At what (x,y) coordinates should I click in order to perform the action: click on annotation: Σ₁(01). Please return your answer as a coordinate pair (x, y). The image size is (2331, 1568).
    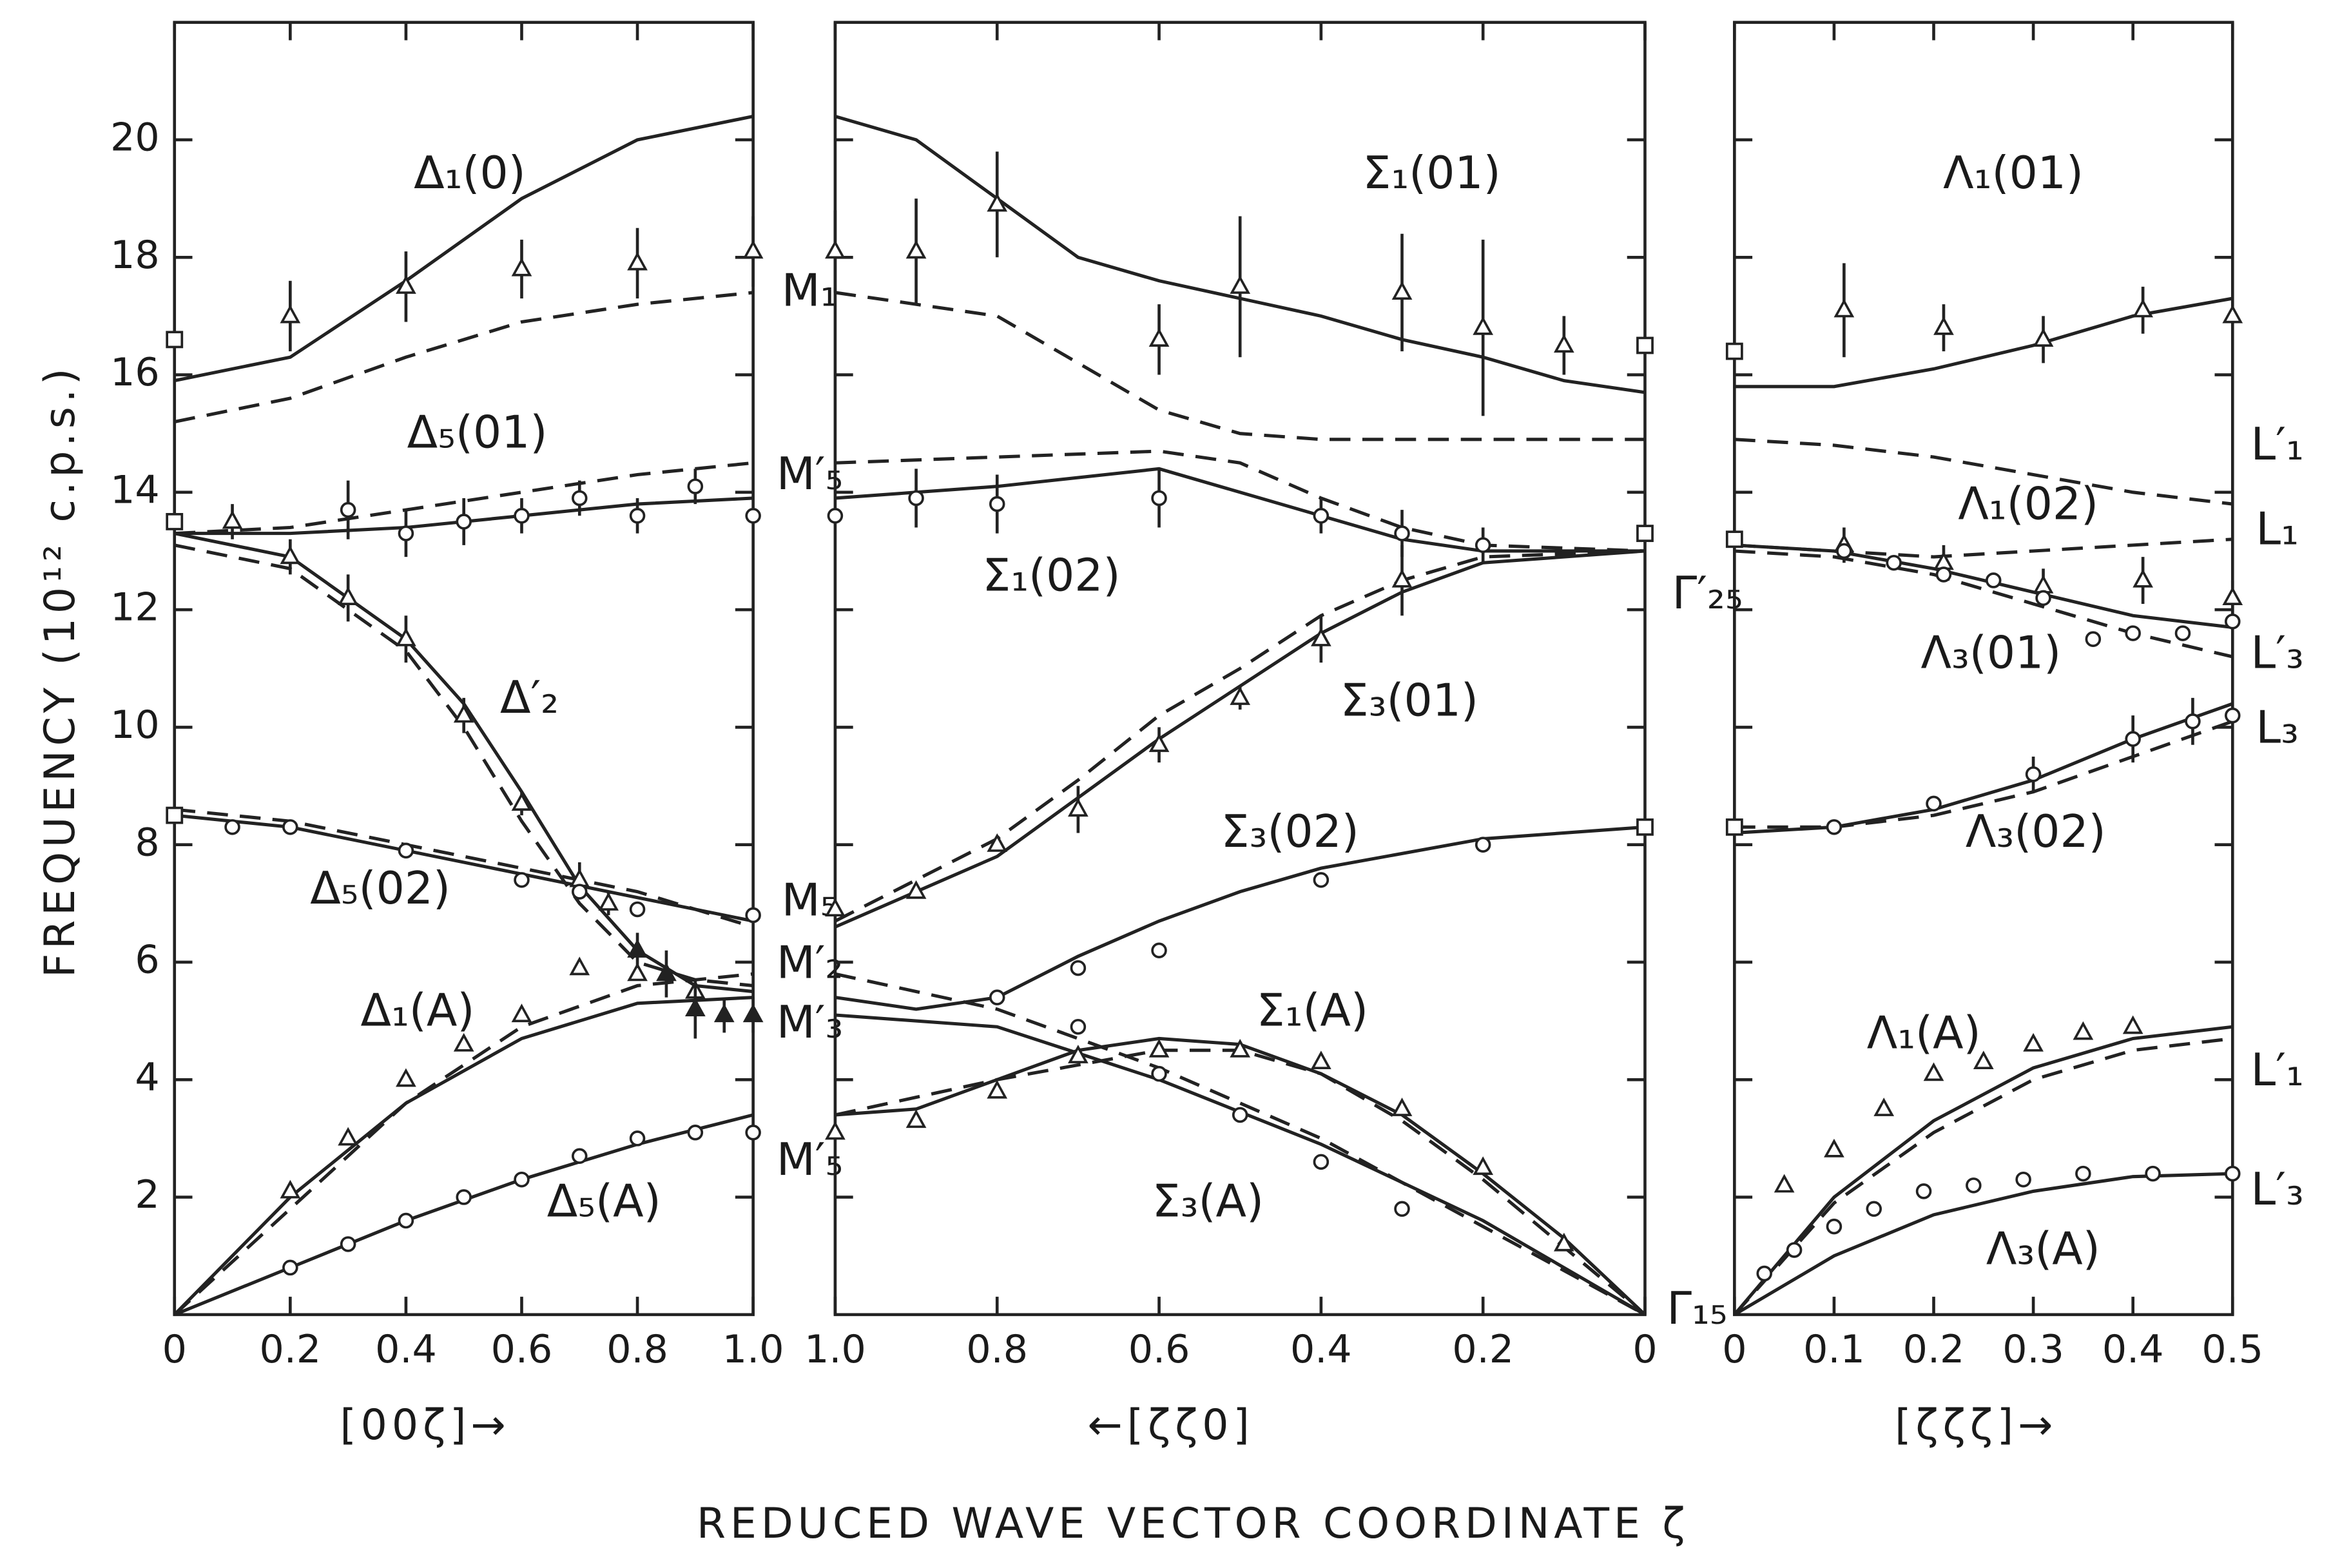
    Looking at the image, I should click on (1431, 173).